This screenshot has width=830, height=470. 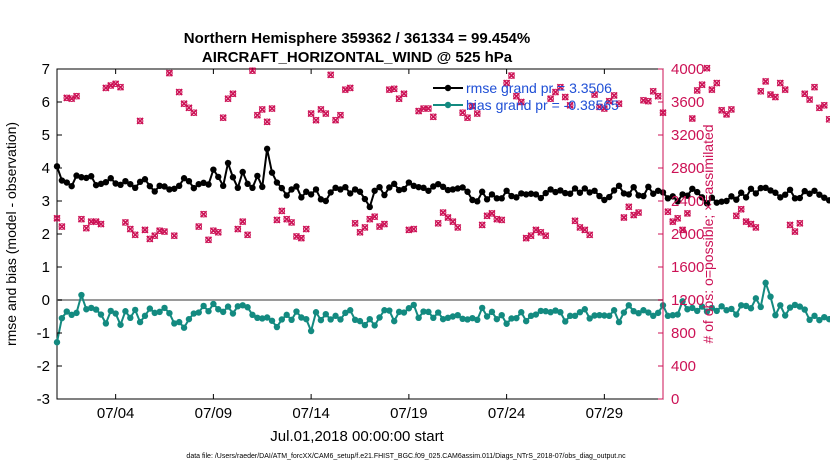 I want to click on right-y-tick-label: 800, so click(x=683, y=333).